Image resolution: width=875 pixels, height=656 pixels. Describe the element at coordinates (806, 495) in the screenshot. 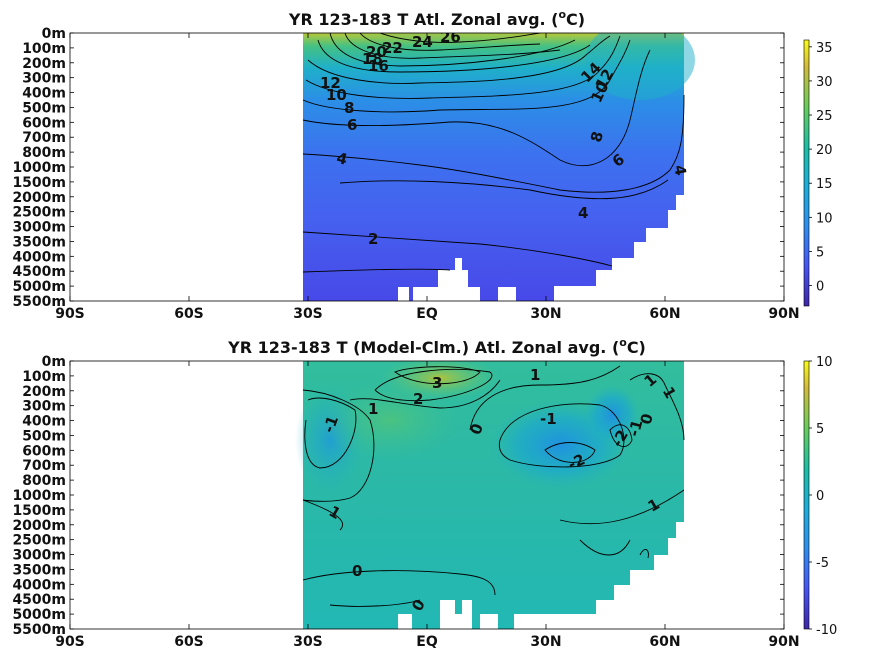

I see `bottom-colorbar-bar` at that location.